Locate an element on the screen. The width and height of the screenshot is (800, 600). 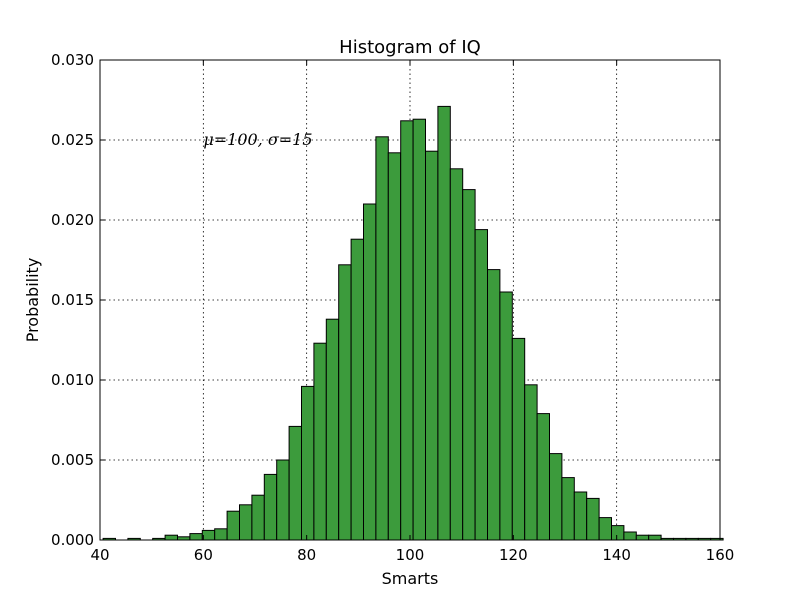
x-tick-label: 140 is located at coordinates (616, 555).